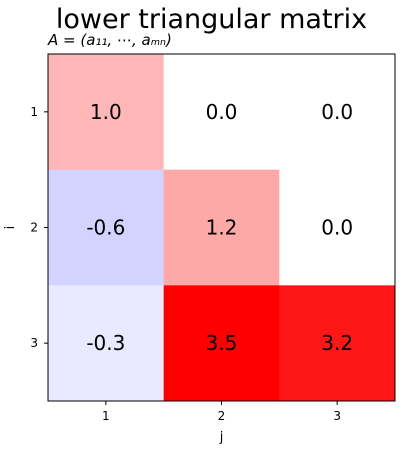 Image resolution: width=404 pixels, height=454 pixels. I want to click on y-axis-label: i, so click(10, 228).